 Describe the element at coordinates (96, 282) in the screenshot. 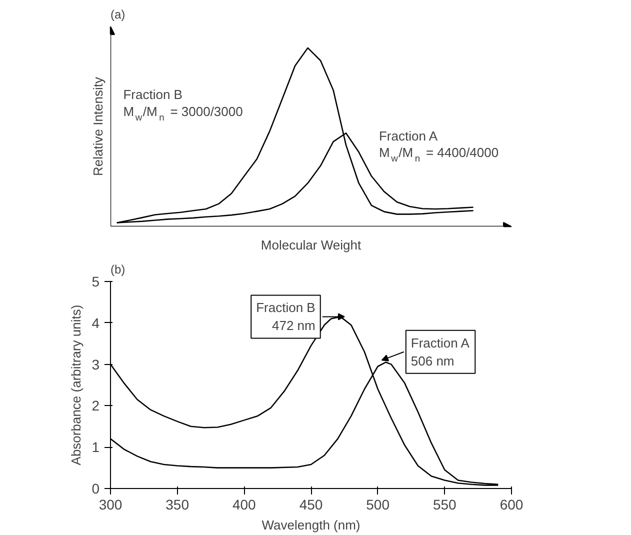

I see `y-tick-label: 5` at that location.